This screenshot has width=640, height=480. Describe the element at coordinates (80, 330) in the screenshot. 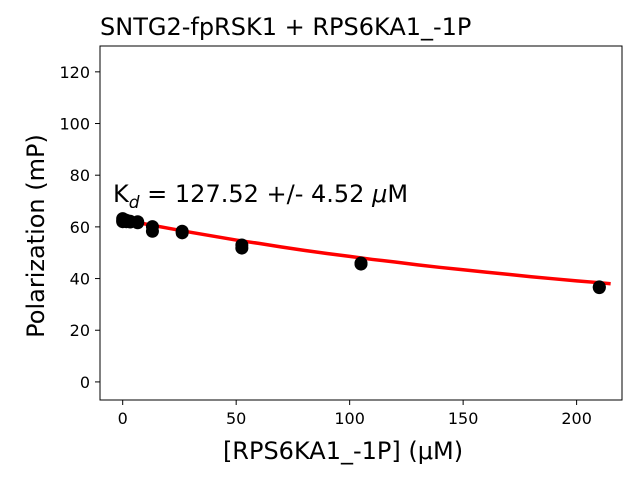

I see `y-tick-label: 20` at that location.